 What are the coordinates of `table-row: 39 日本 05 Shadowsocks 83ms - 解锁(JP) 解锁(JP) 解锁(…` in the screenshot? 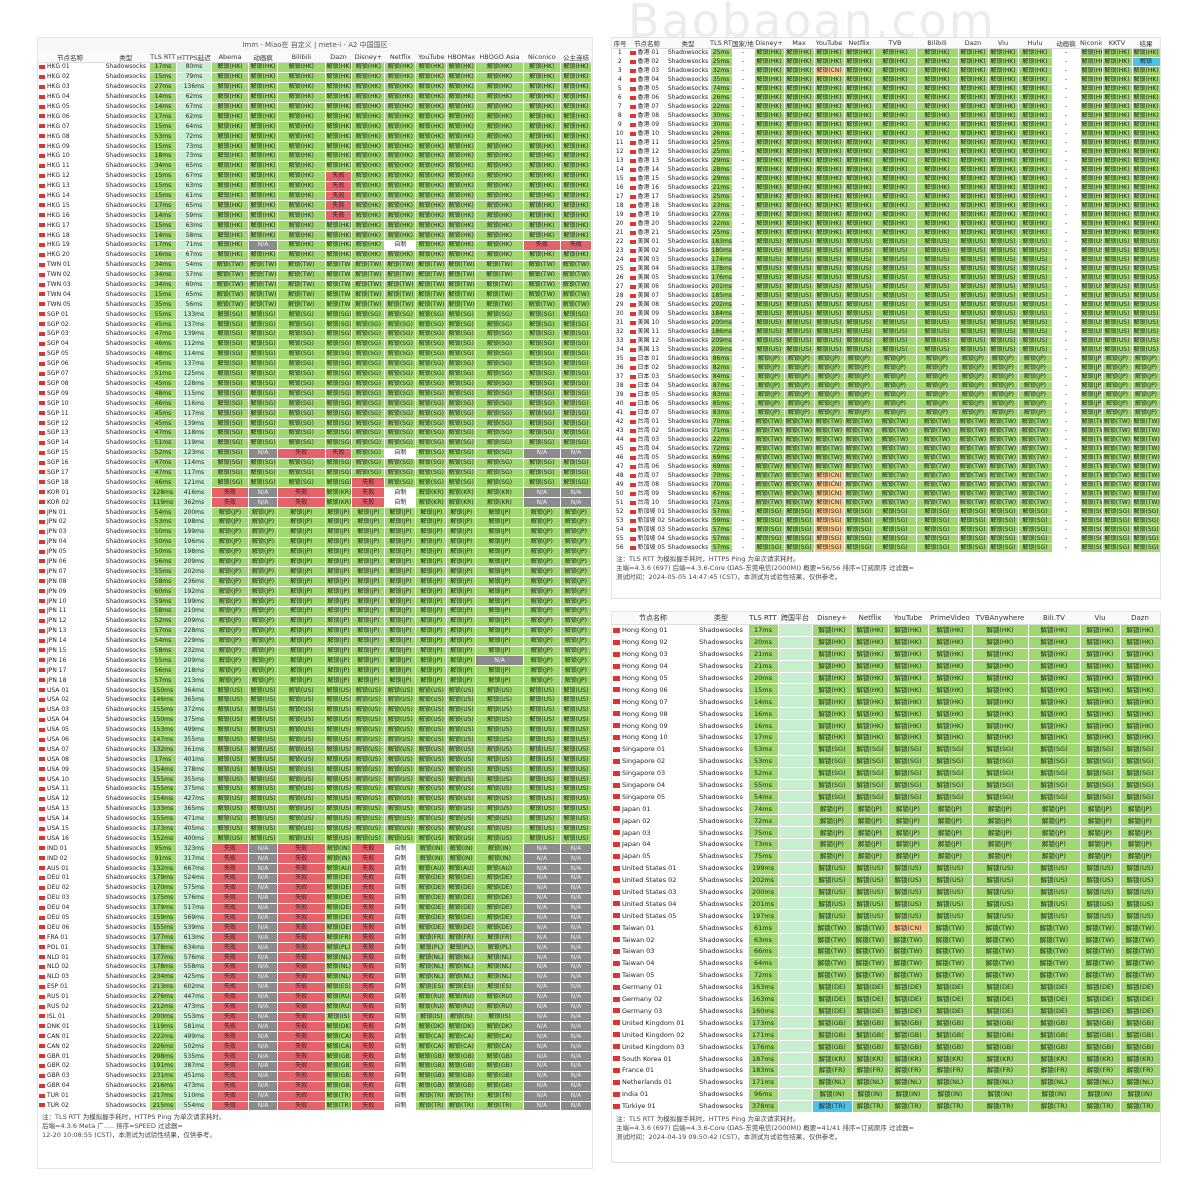 It's located at (886, 395).